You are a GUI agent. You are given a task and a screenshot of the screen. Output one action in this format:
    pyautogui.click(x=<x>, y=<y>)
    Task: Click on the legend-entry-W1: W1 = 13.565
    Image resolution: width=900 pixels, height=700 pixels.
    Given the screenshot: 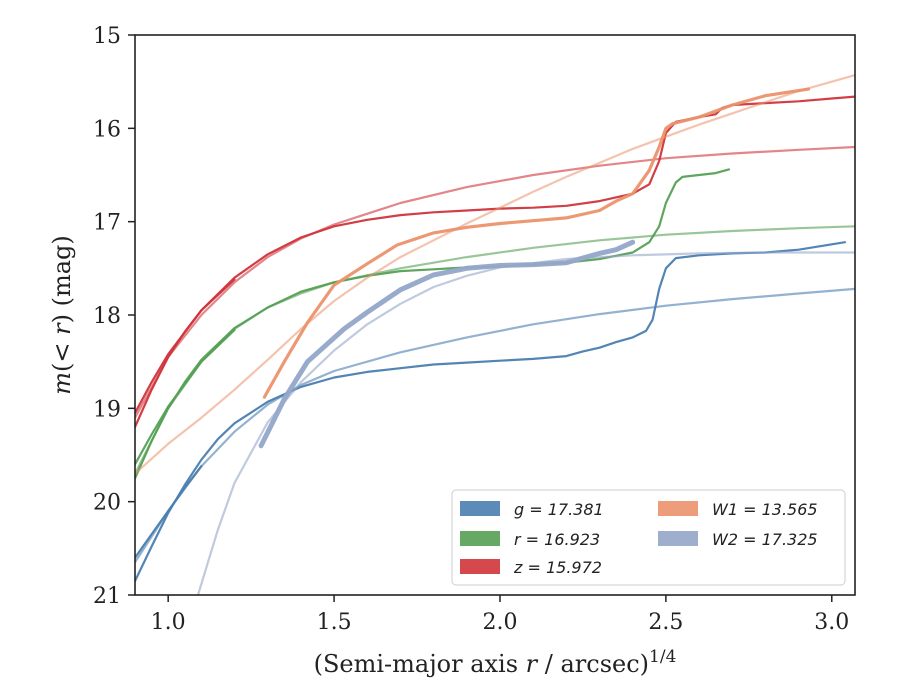 What is the action you would take?
    pyautogui.click(x=765, y=509)
    